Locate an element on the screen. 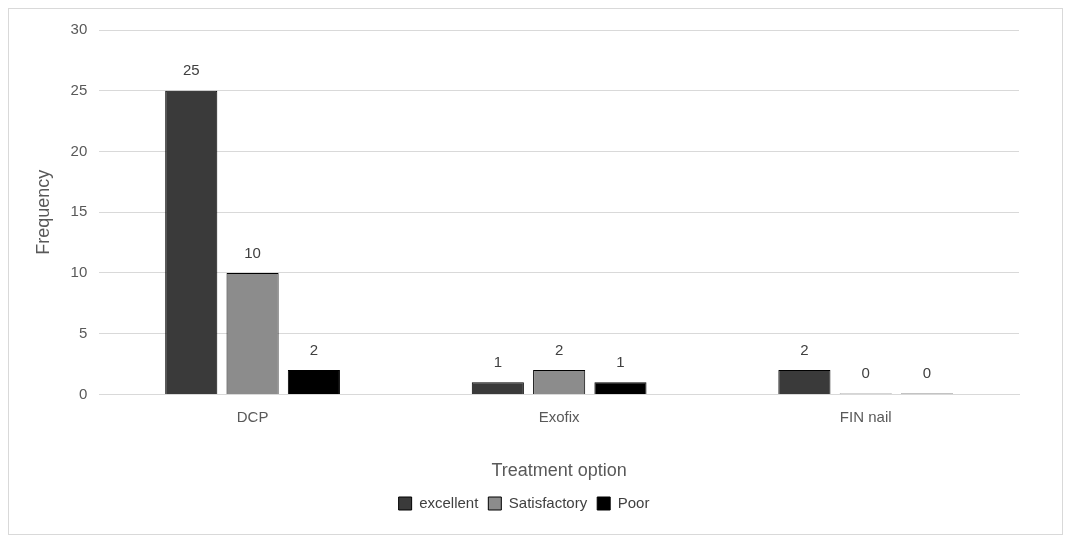 The image size is (1075, 547). y-tick-label: 0 is located at coordinates (83, 393).